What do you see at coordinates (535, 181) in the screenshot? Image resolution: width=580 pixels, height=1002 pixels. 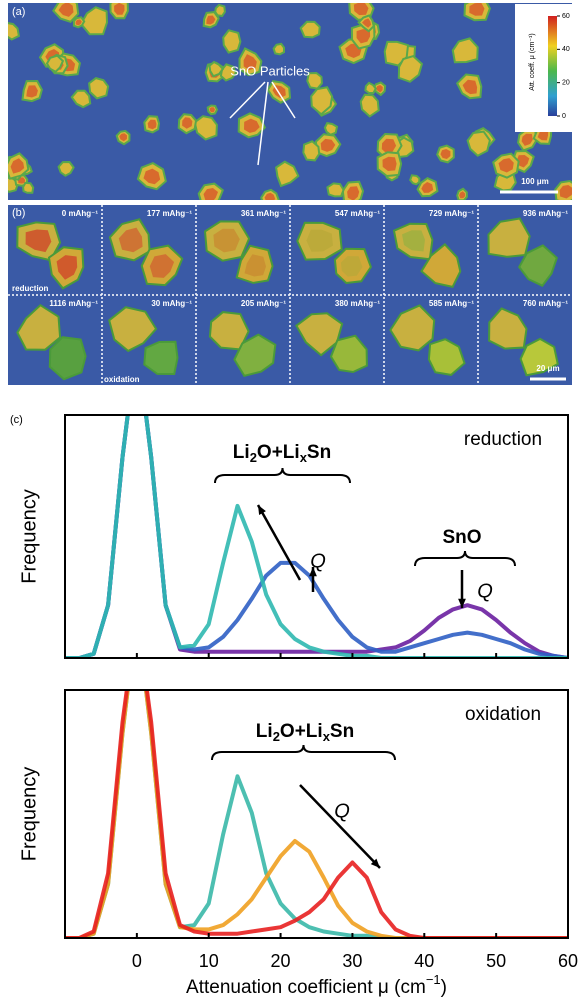 I see `scale-bar-label: 100 μm` at bounding box center [535, 181].